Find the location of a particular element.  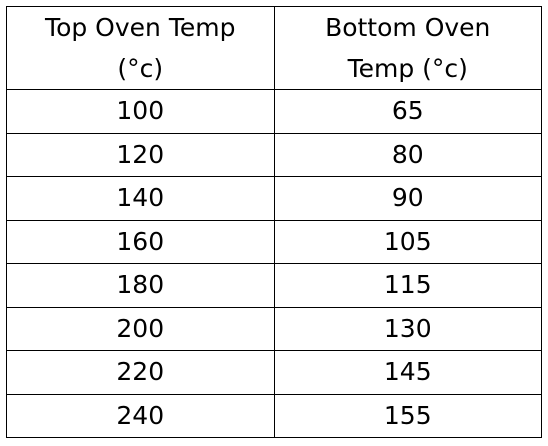

data-cell: 80 is located at coordinates (407, 154).